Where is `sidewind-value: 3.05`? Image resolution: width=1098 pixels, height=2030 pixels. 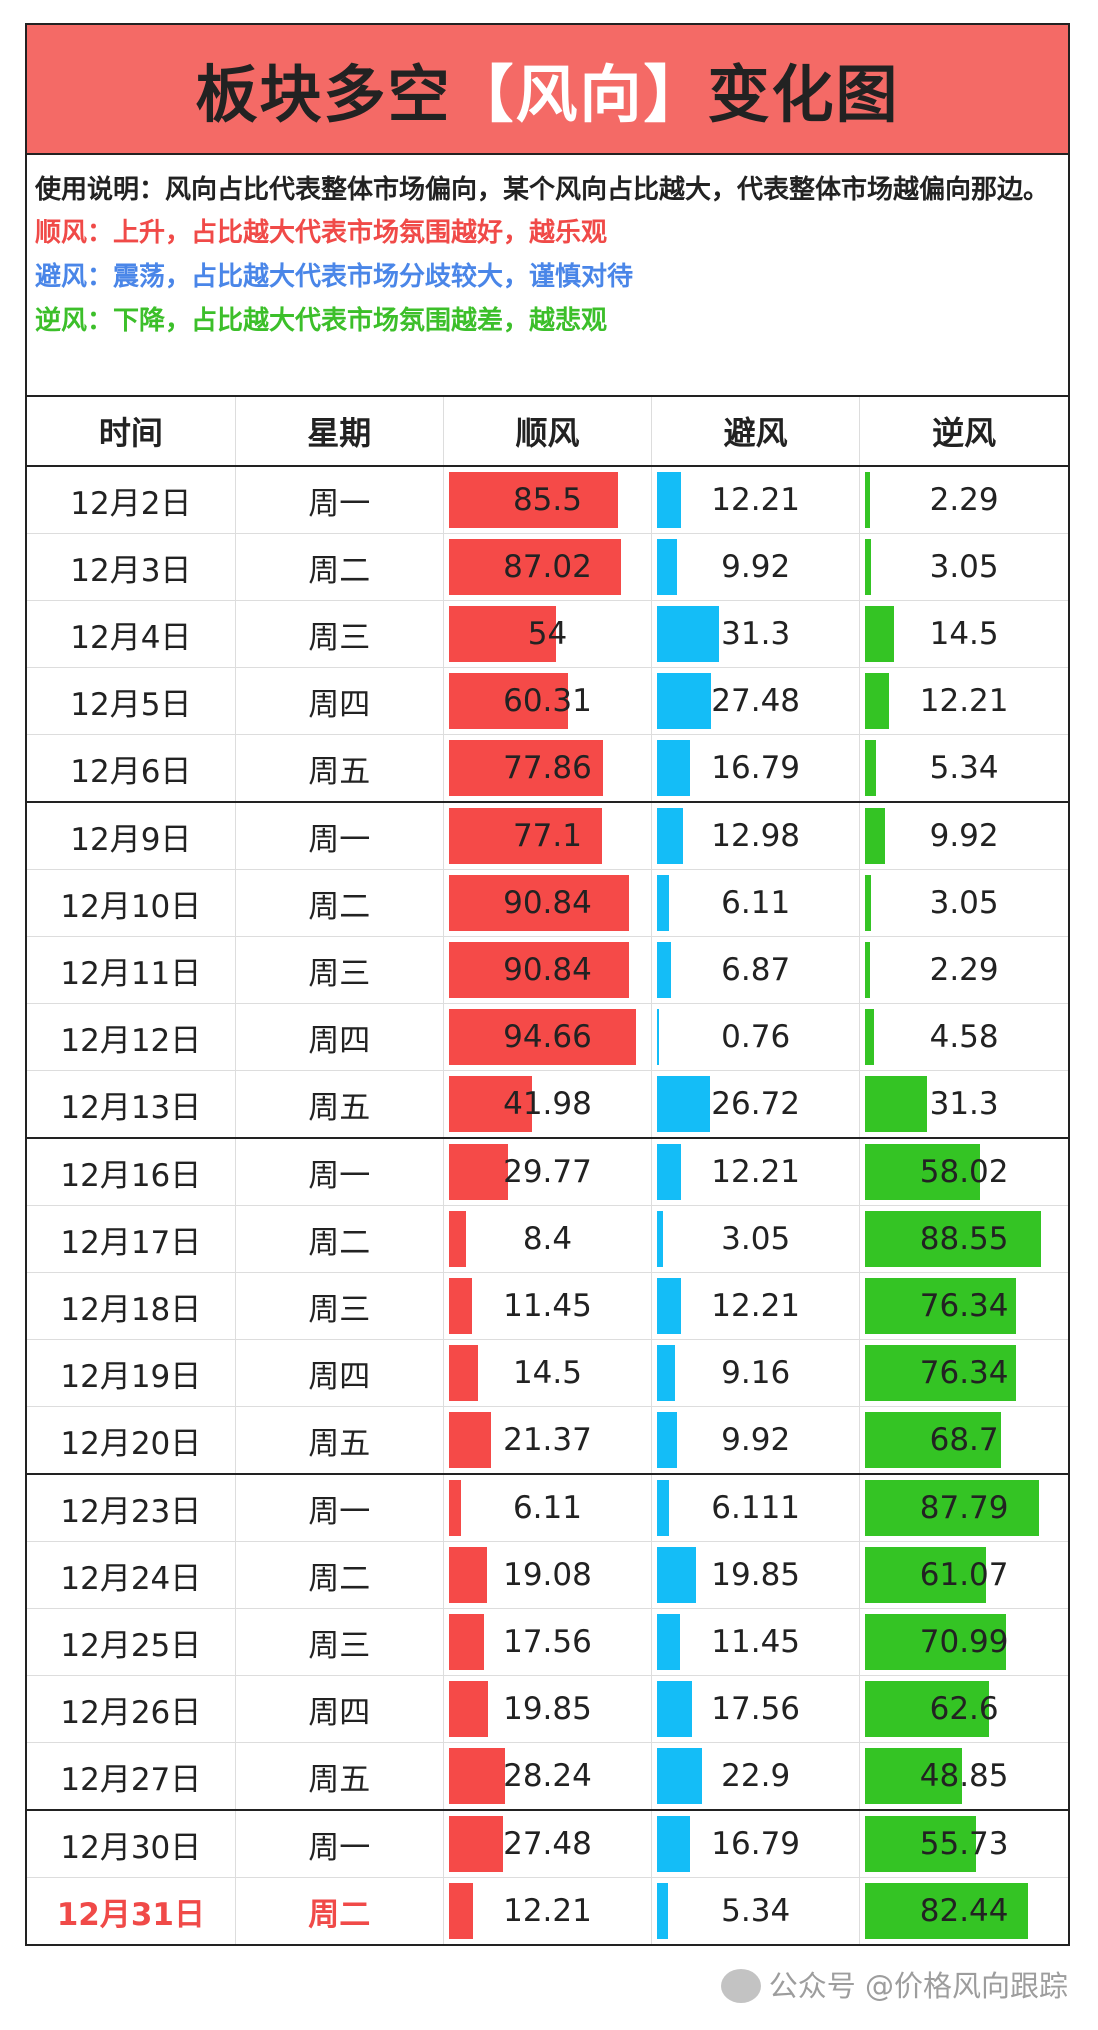
sidewind-value: 3.05 is located at coordinates (756, 1239).